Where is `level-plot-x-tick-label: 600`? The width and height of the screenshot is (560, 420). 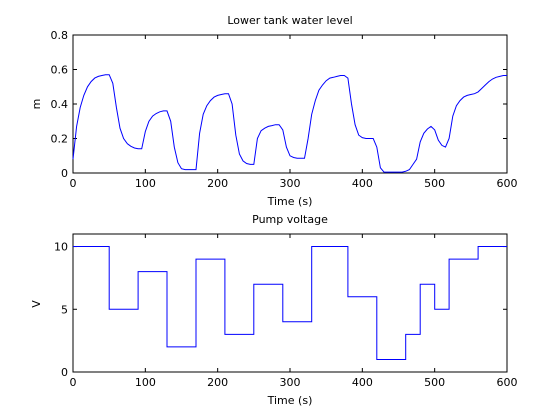 level-plot-x-tick-label: 600 is located at coordinates (507, 183).